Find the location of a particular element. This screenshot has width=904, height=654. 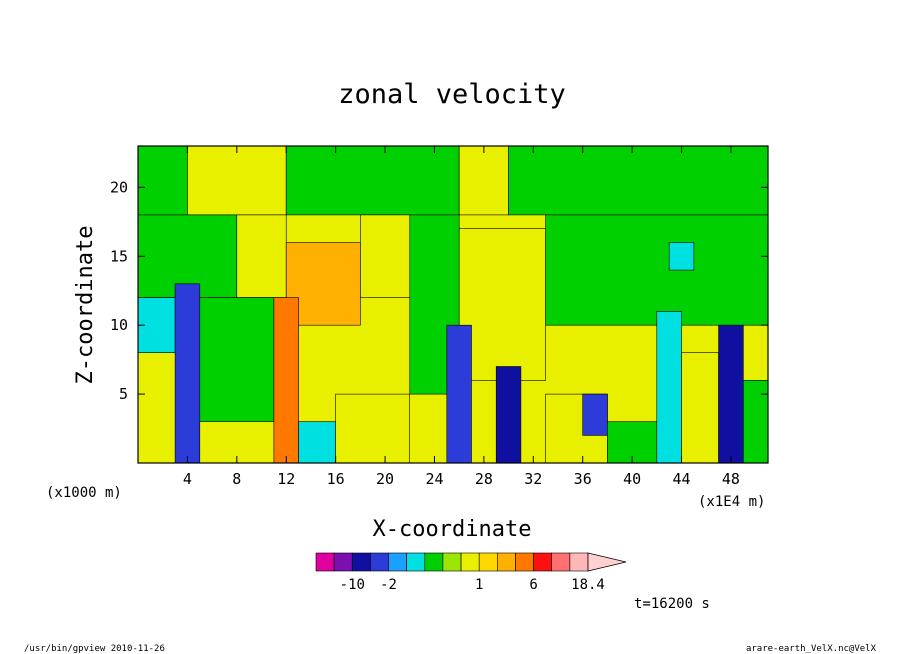

x-tick-label: 40 is located at coordinates (632, 479).